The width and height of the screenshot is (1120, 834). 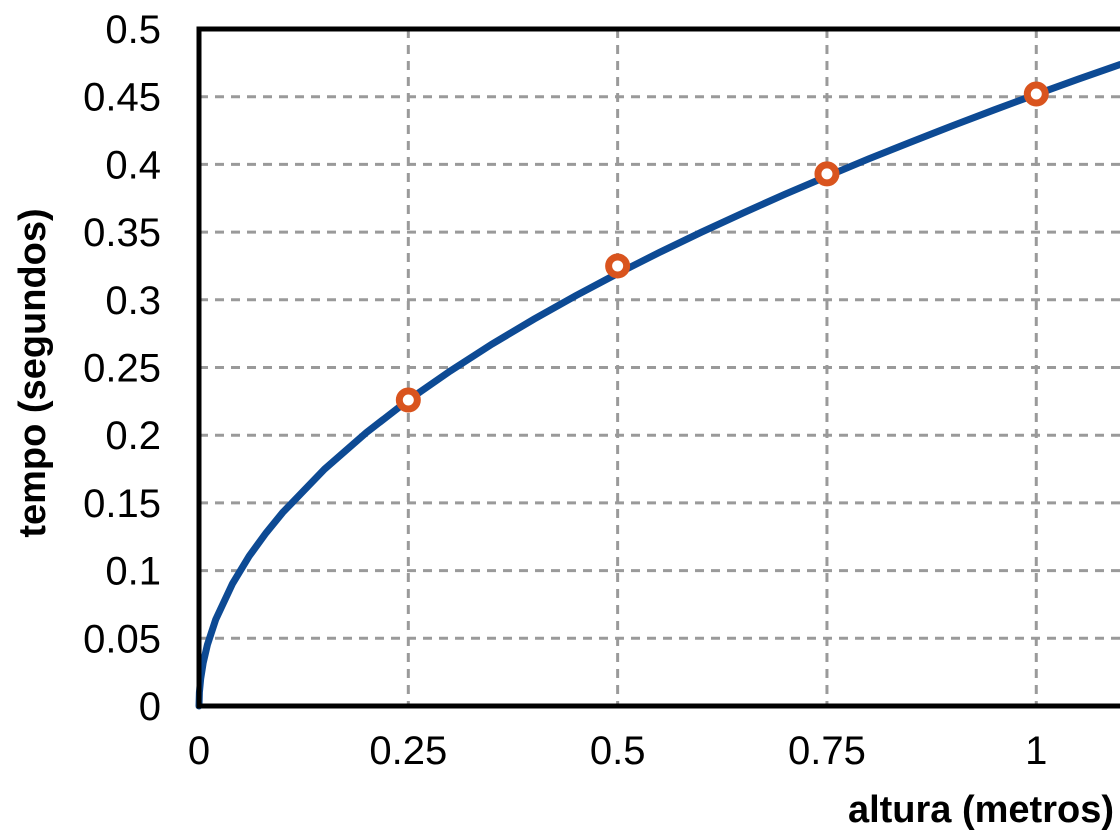 What do you see at coordinates (199, 751) in the screenshot?
I see `x-tick-label: 0` at bounding box center [199, 751].